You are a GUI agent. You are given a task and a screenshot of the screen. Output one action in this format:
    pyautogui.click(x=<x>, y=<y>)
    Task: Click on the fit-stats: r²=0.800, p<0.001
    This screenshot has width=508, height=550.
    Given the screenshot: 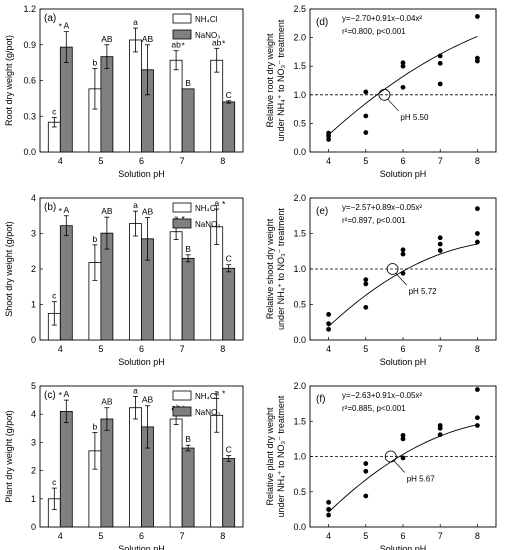 What is the action you would take?
    pyautogui.click(x=374, y=31)
    